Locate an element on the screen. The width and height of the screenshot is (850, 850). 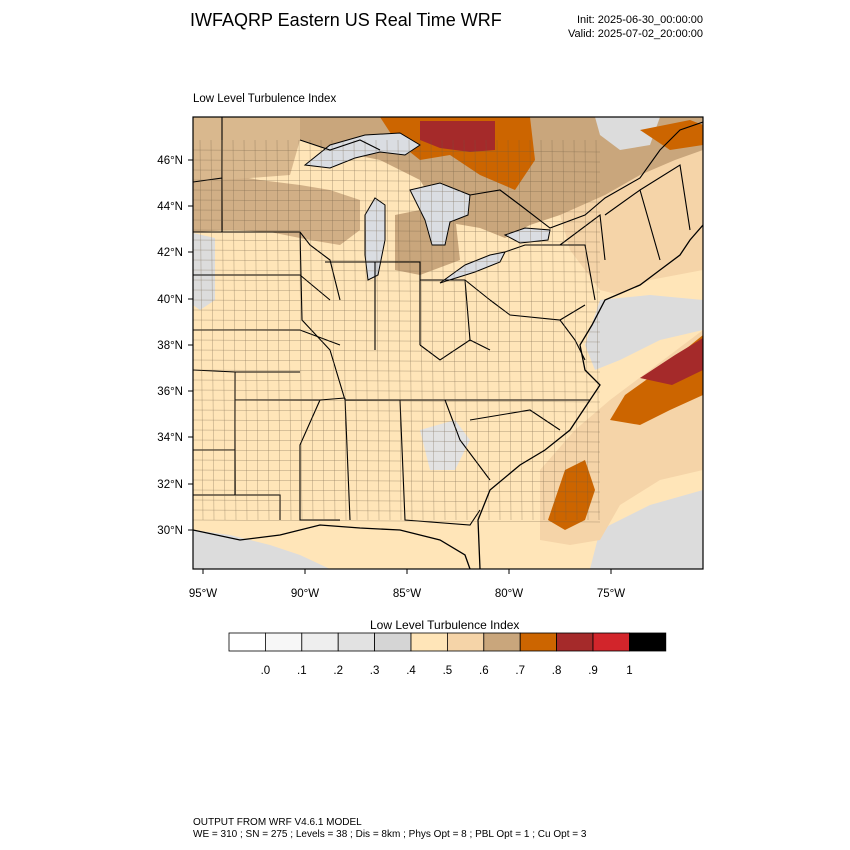
colorbar-tick-label: .8 is located at coordinates (557, 671).